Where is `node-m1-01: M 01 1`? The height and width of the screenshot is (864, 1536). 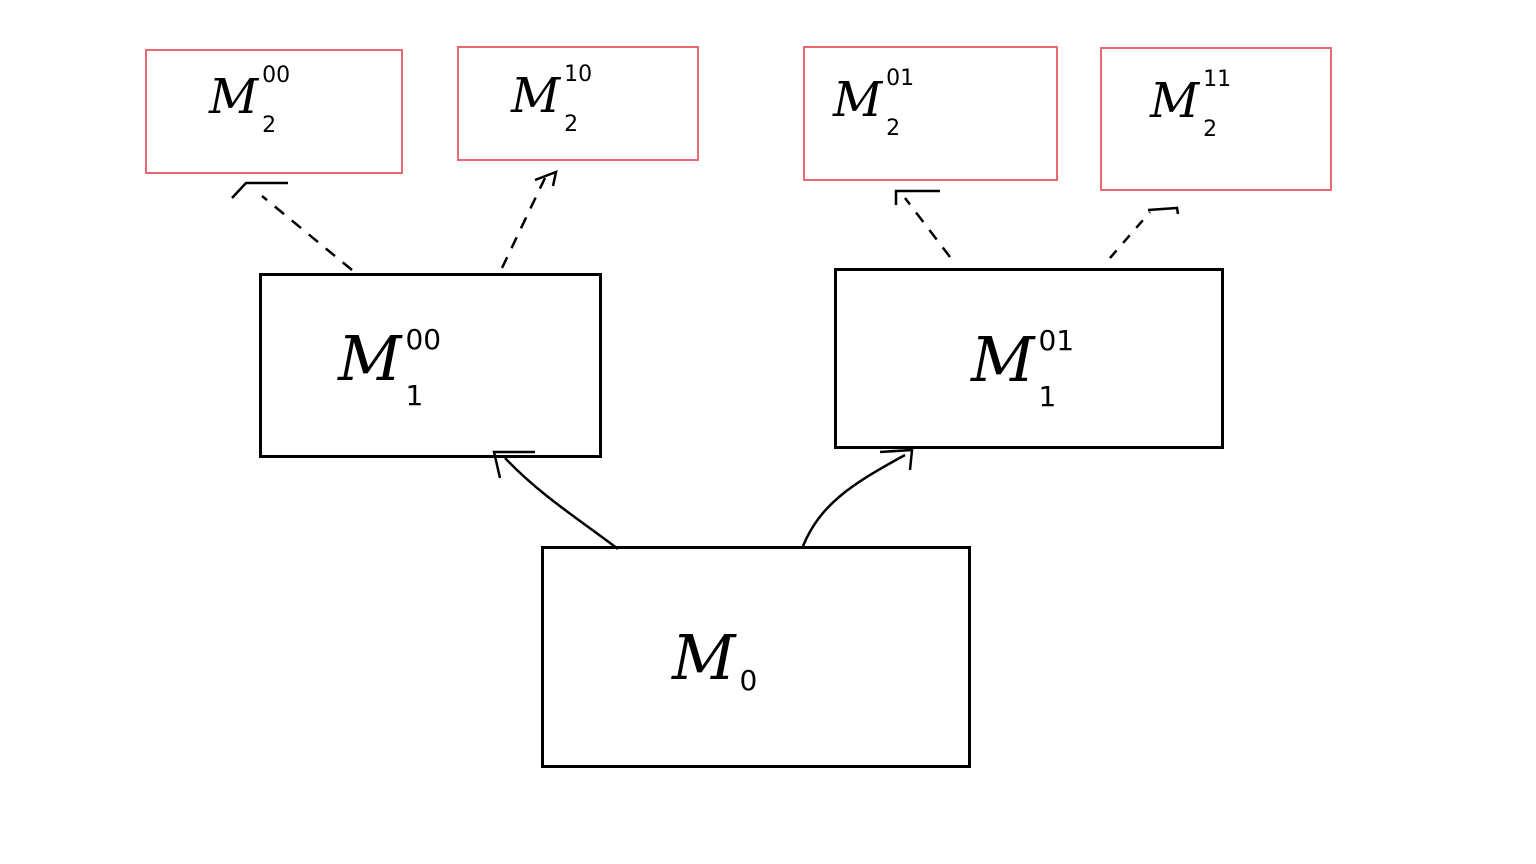 node-m1-01: M 01 1 is located at coordinates (1029, 358).